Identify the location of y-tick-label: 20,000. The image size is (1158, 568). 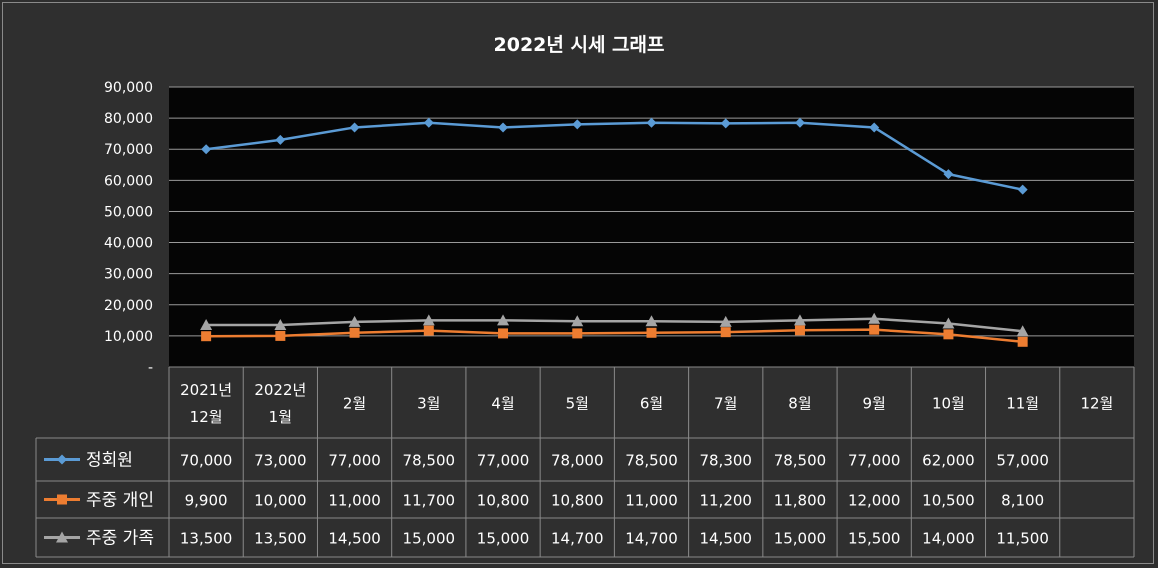
(128, 306).